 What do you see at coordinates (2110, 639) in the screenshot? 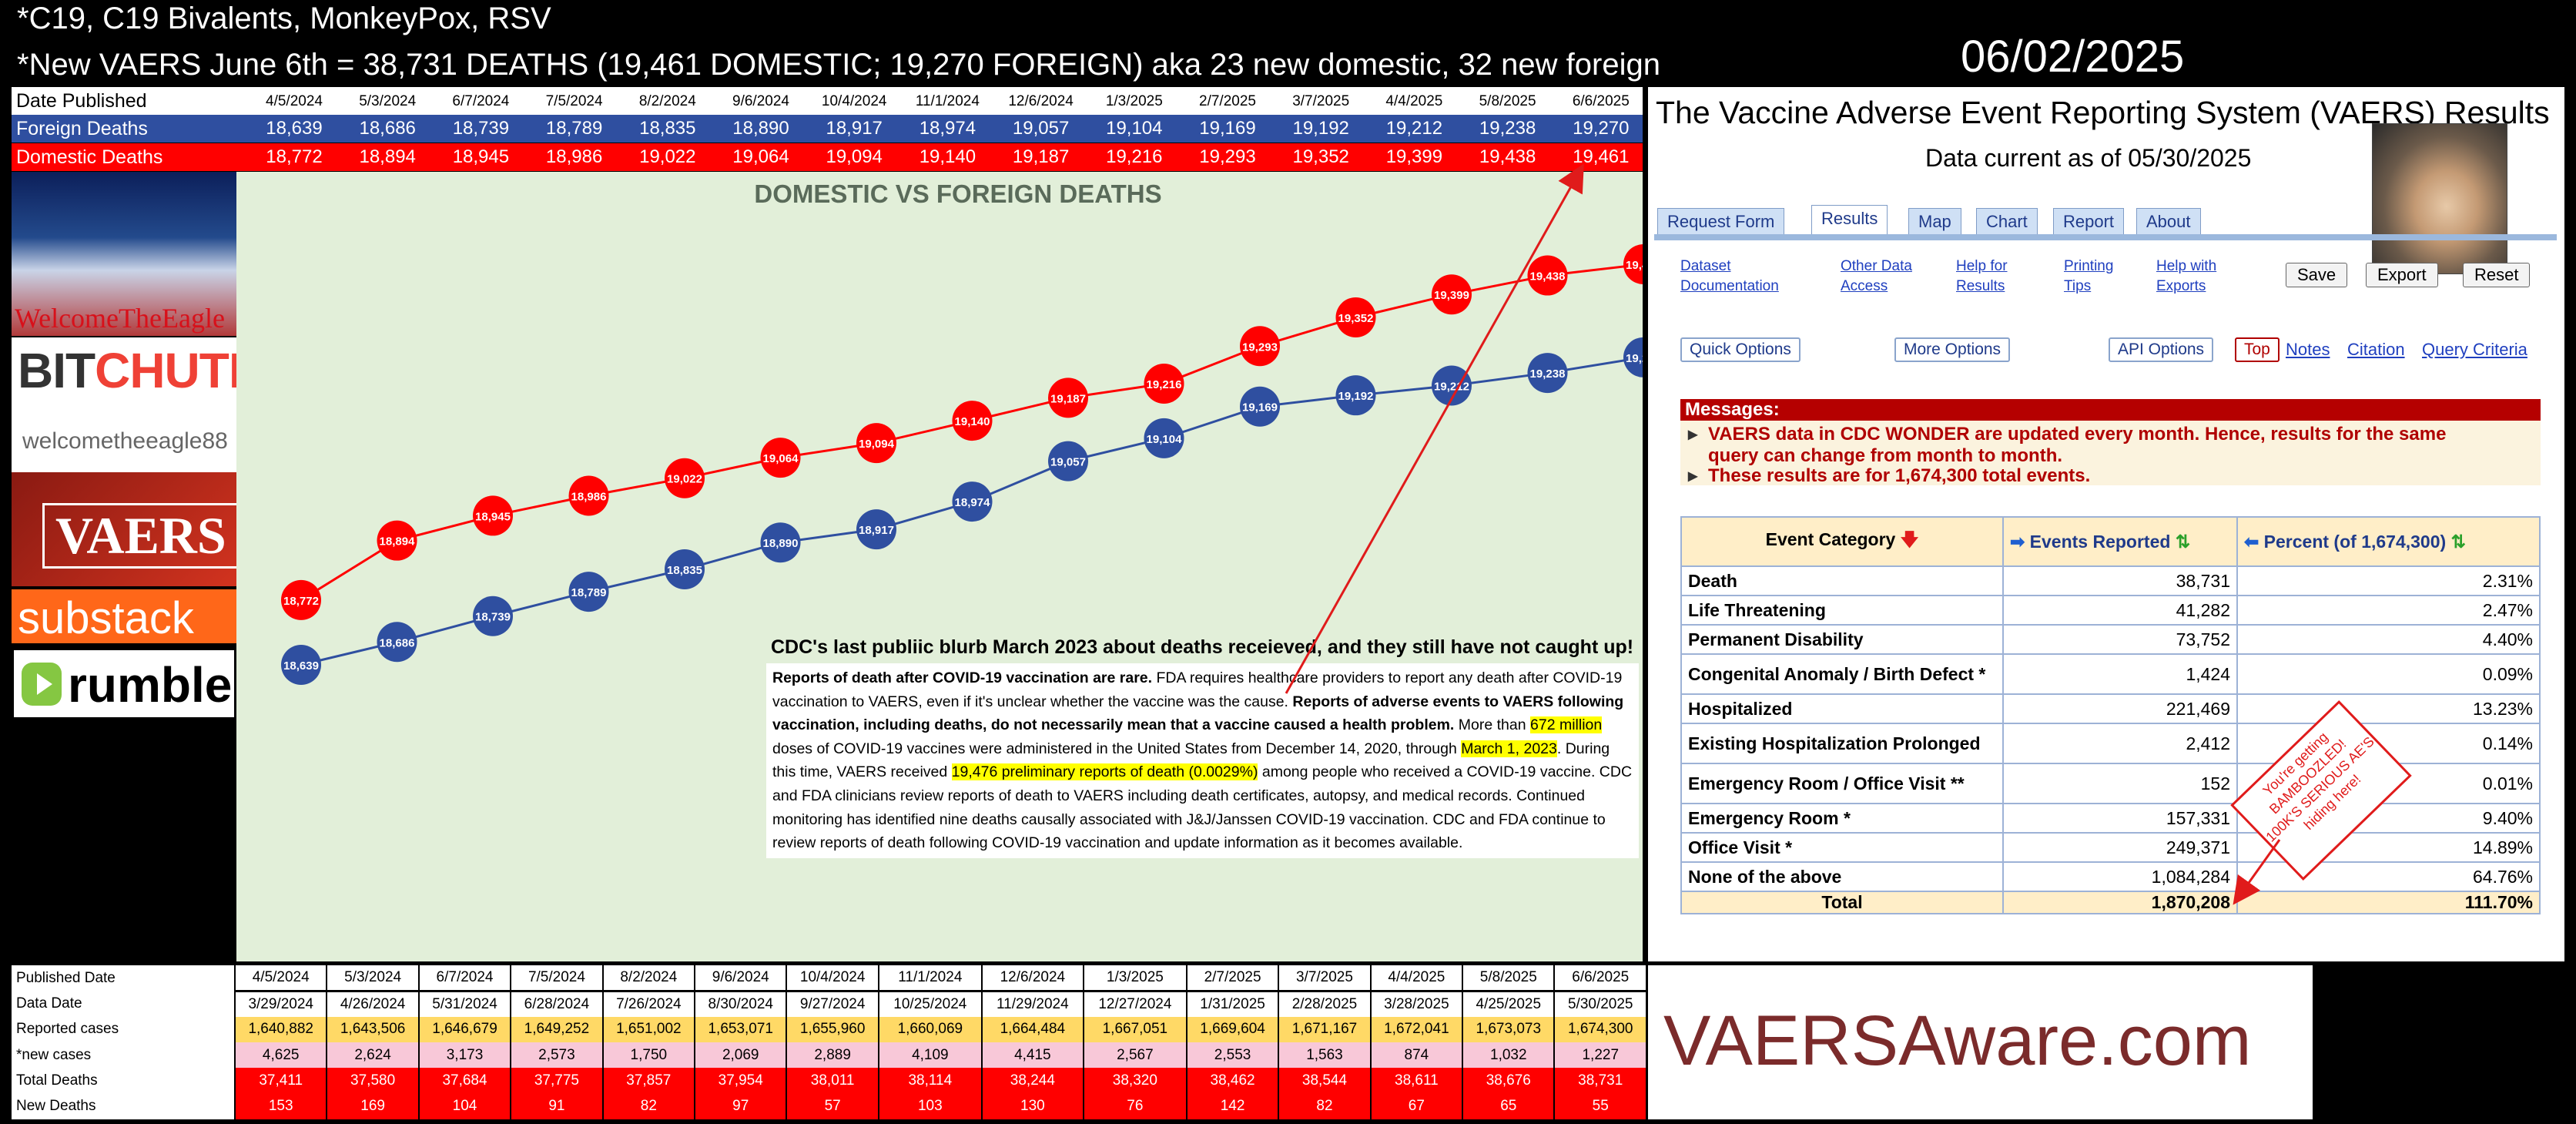
I see `event-row: Permanent Disability 73,752 4.40%` at bounding box center [2110, 639].